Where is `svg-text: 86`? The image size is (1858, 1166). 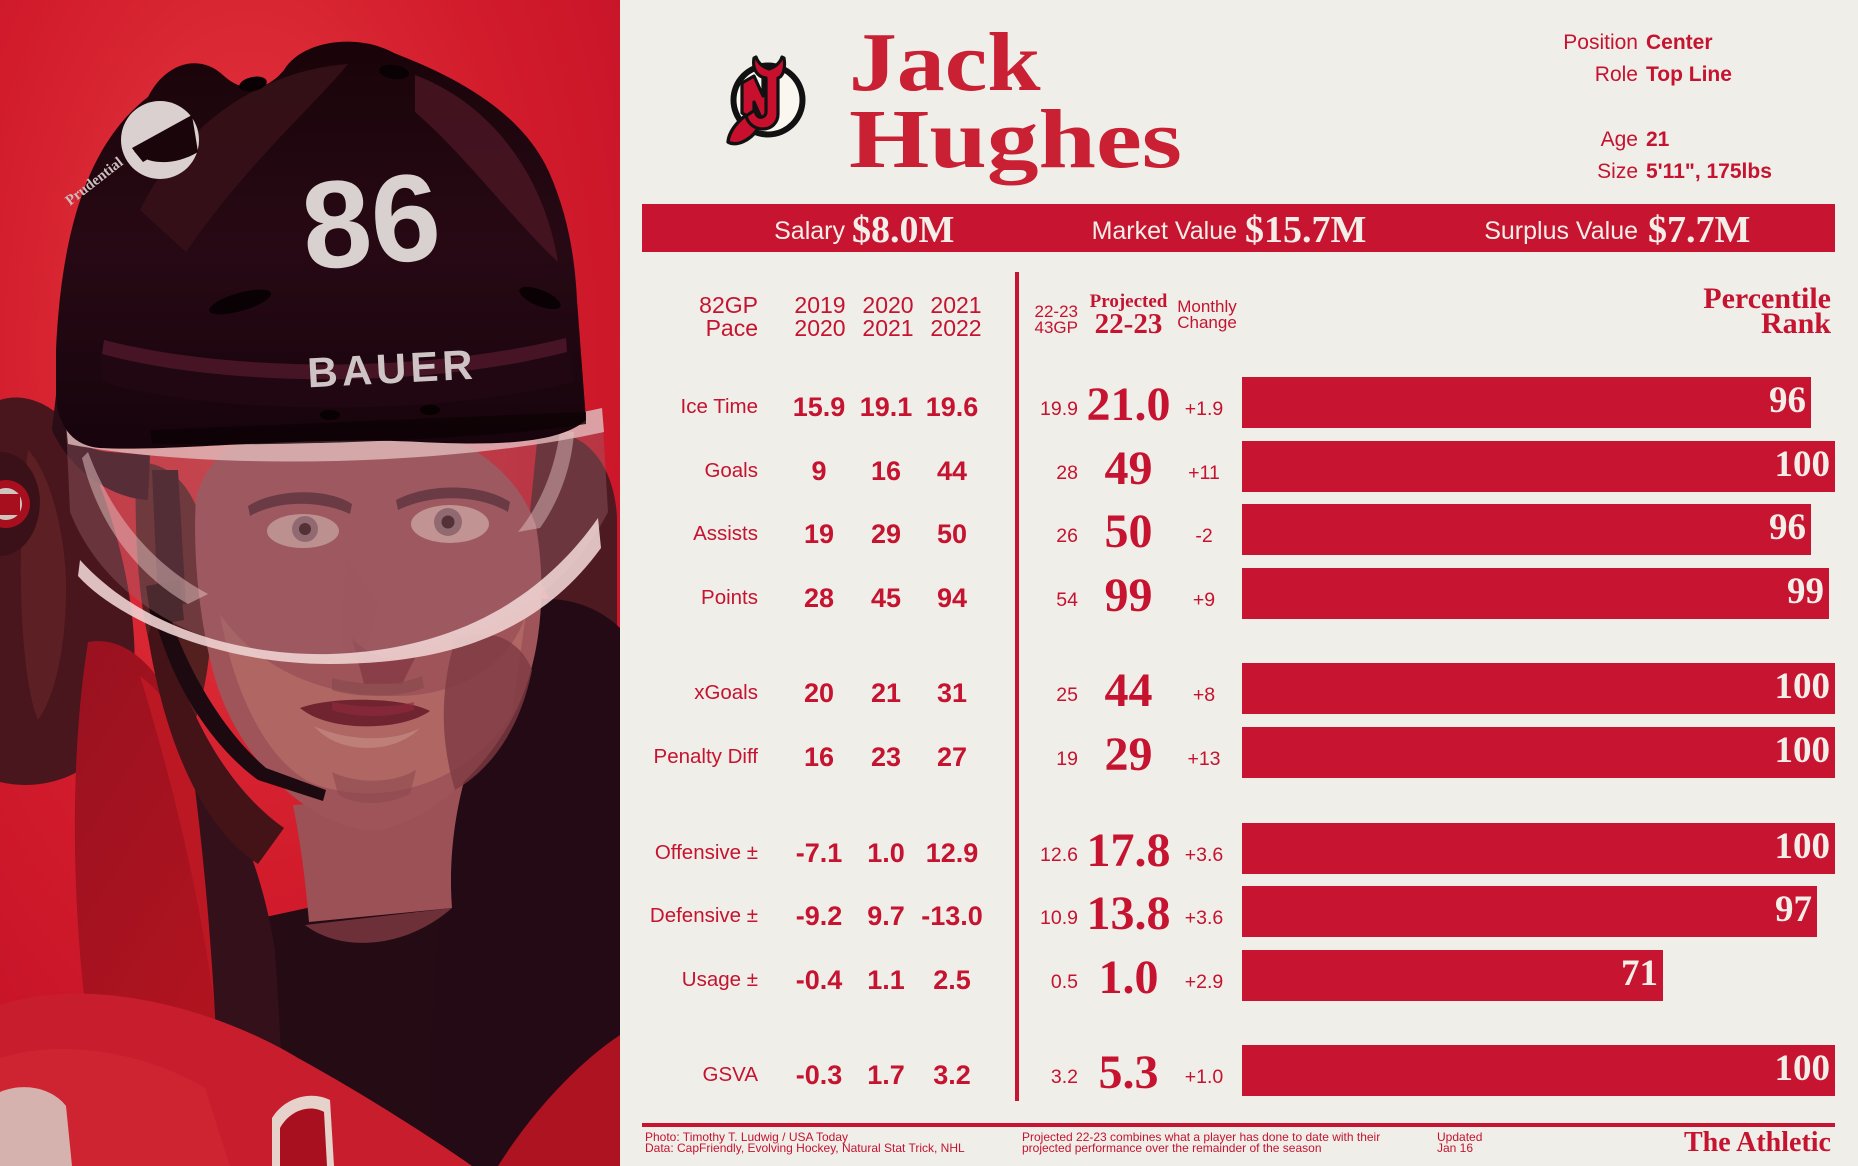 svg-text: 86 is located at coordinates (370, 221).